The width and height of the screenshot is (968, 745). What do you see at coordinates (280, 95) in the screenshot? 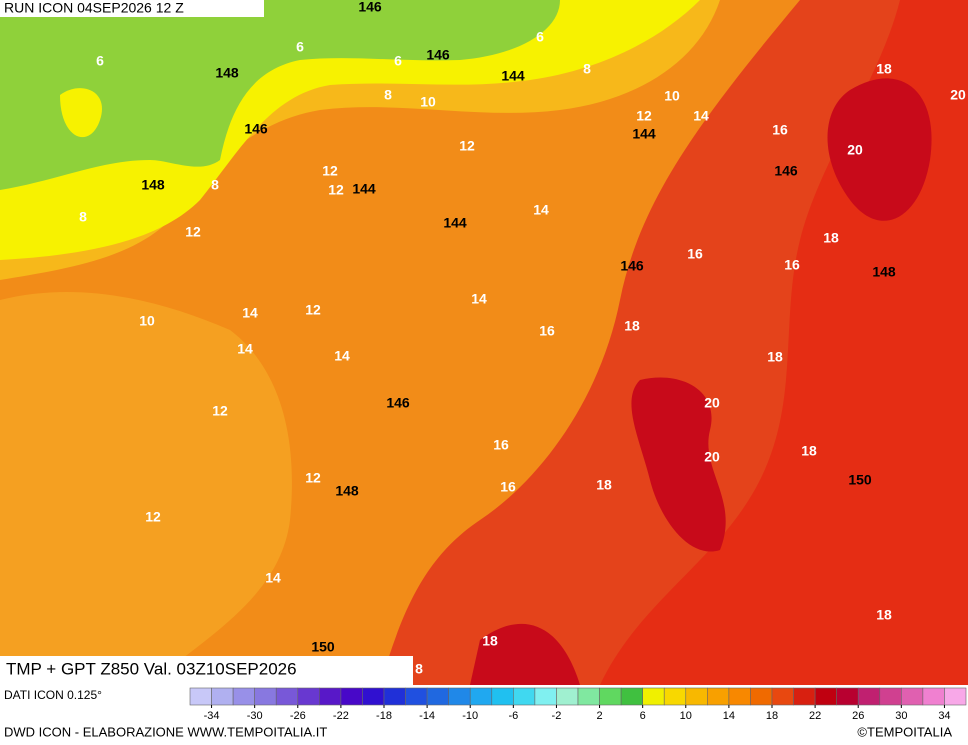
I see `region-green` at bounding box center [280, 95].